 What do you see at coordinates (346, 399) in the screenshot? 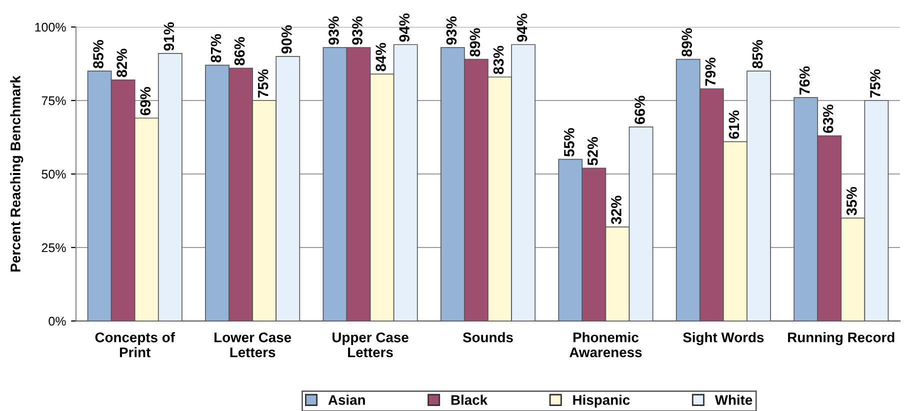
I see `legend-label: Asian` at bounding box center [346, 399].